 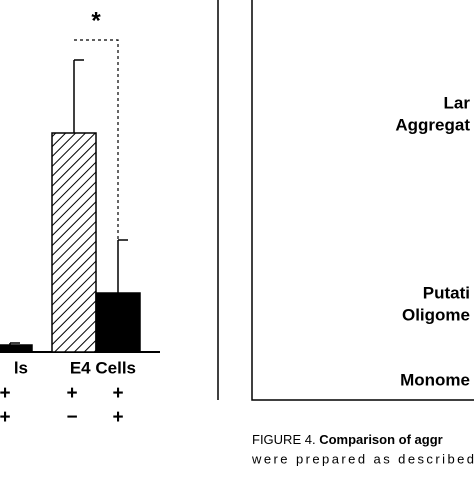 I want to click on caption: FIGURE 4. Comparison of aggr, so click(x=347, y=439).